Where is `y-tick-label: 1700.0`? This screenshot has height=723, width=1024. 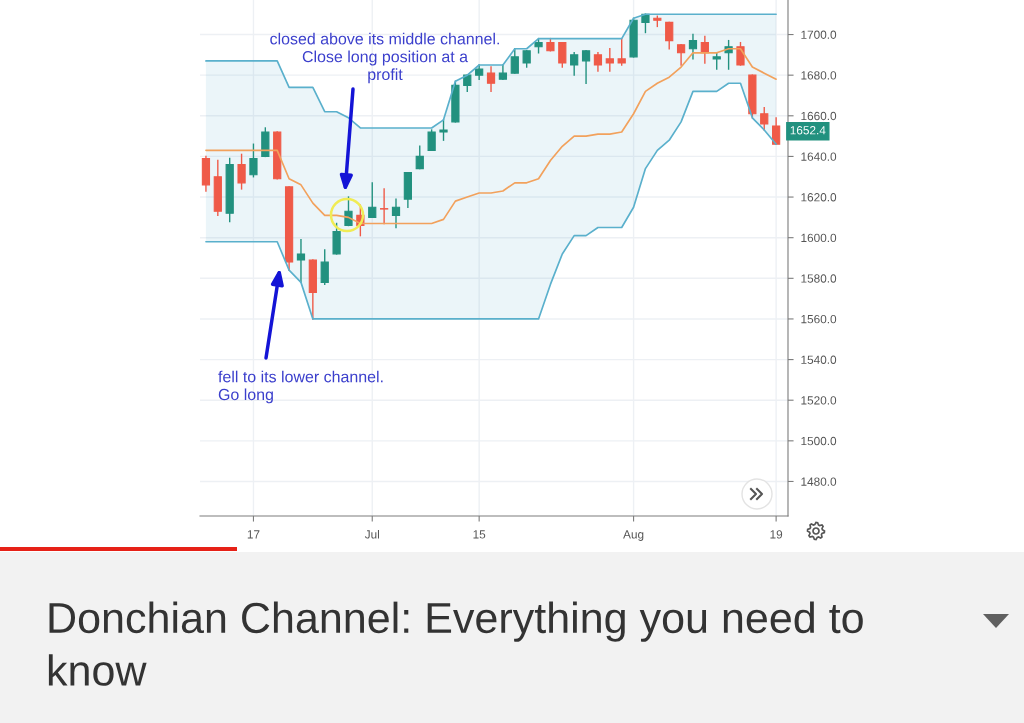 y-tick-label: 1700.0 is located at coordinates (819, 34).